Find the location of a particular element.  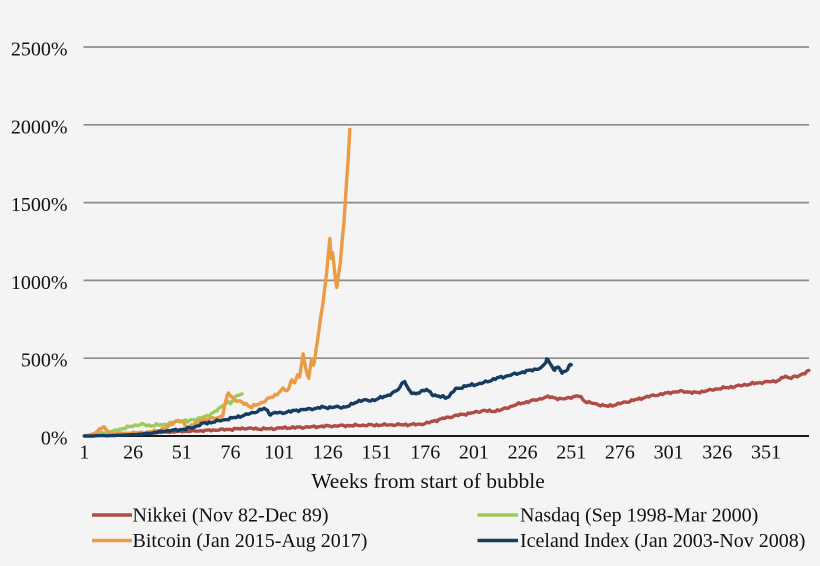

svg-text: 51 is located at coordinates (182, 453).